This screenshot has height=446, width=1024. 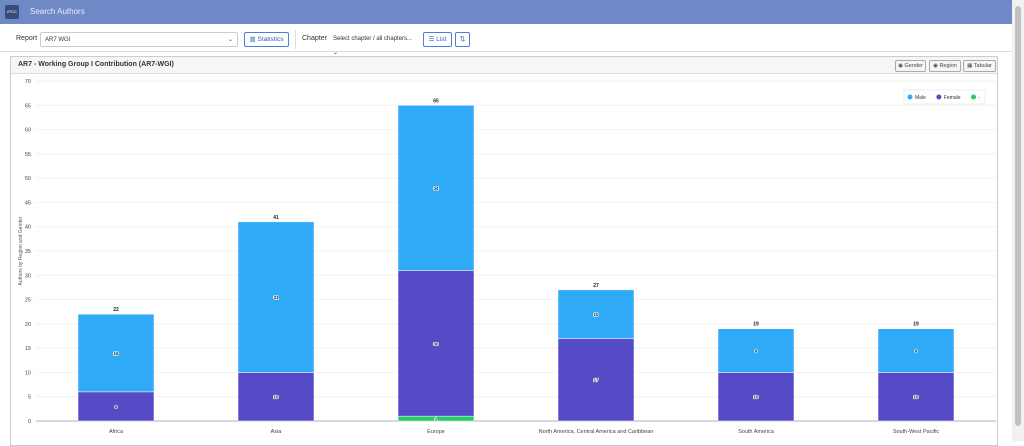 I want to click on y-tick-label: 25, so click(x=28, y=301).